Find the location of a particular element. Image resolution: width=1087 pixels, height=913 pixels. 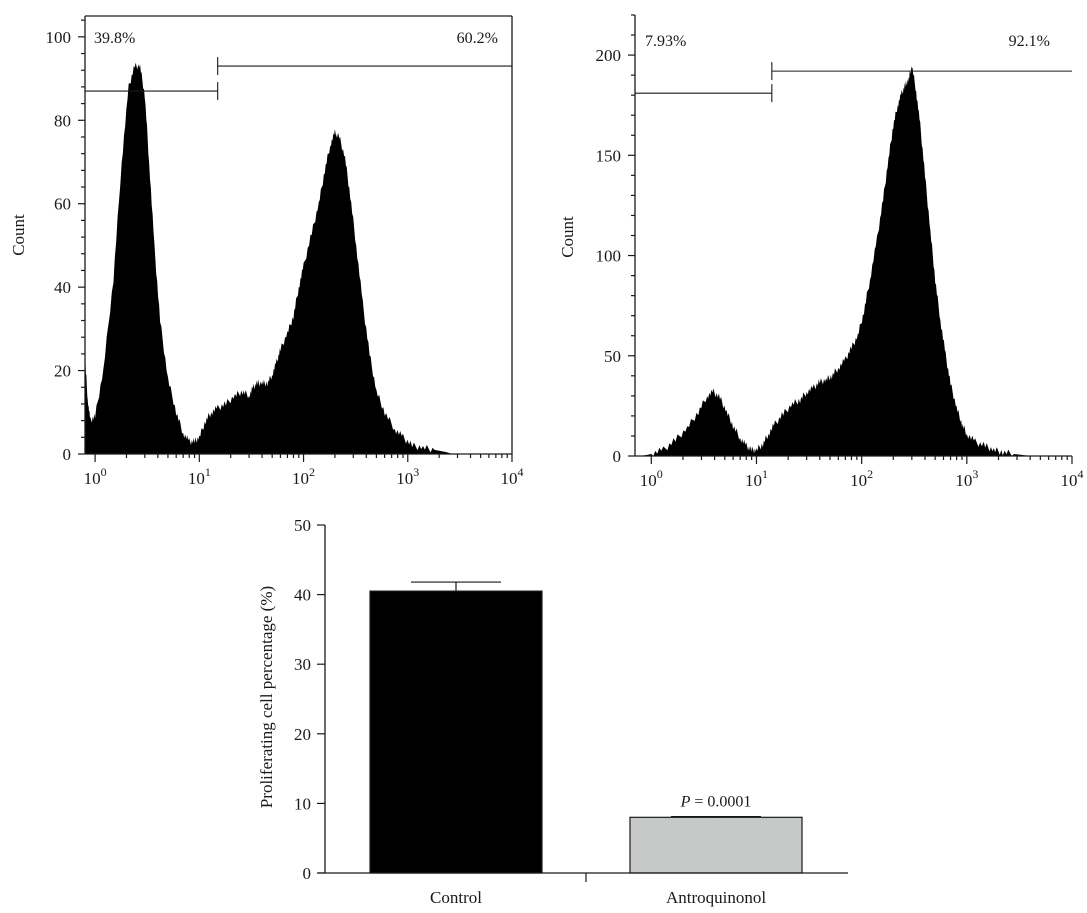

y-axis-title: Proliferating cell percentage (%) is located at coordinates (266, 697).